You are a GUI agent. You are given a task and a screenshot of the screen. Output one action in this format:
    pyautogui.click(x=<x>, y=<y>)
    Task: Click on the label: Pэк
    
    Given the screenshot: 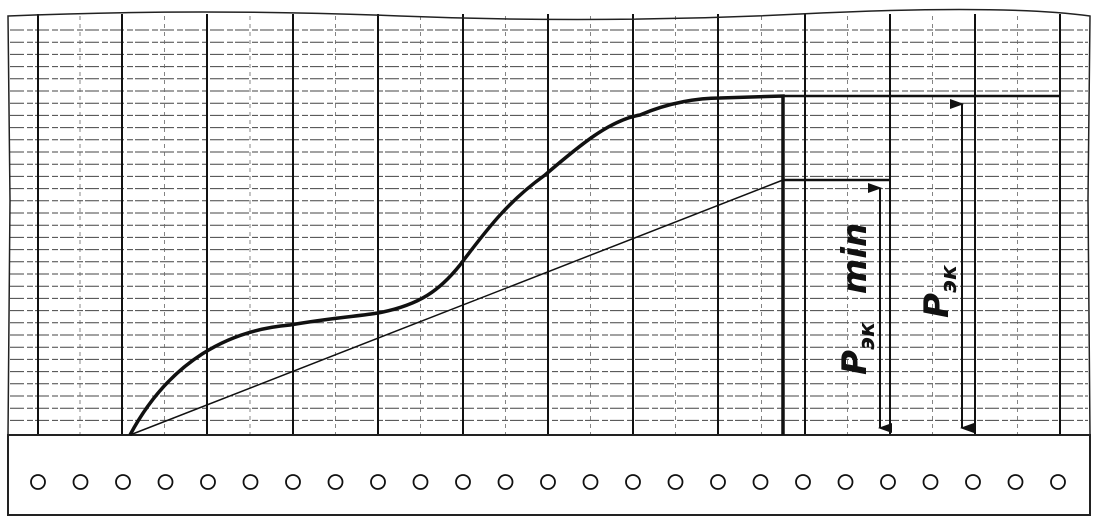 What is the action you would take?
    pyautogui.click(x=939, y=291)
    